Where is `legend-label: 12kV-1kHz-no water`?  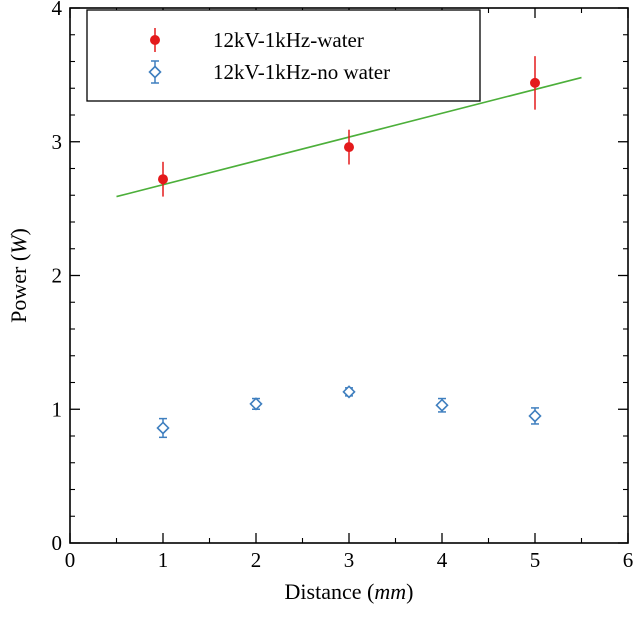
legend-label: 12kV-1kHz-no water is located at coordinates (301, 72).